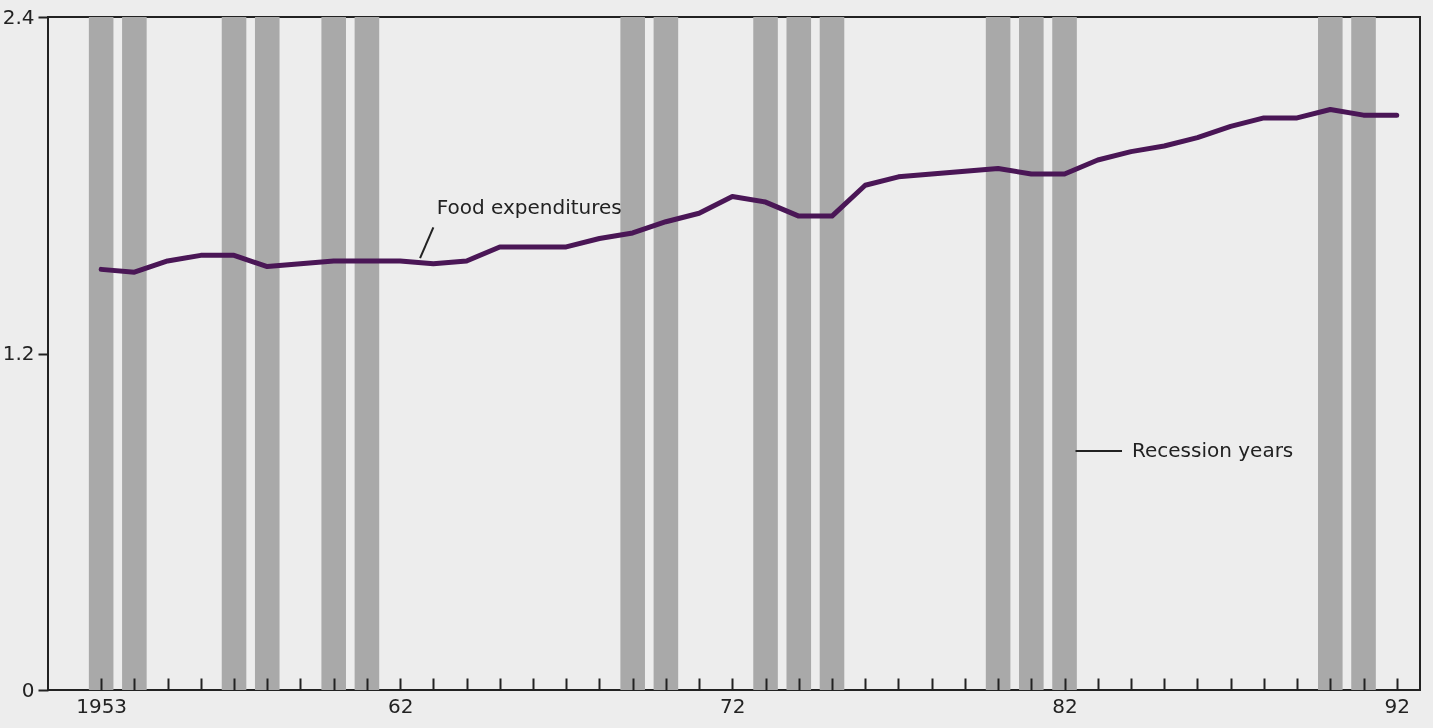 The image size is (1433, 728). What do you see at coordinates (400, 705) in the screenshot?
I see `x-tick-label: 62` at bounding box center [400, 705].